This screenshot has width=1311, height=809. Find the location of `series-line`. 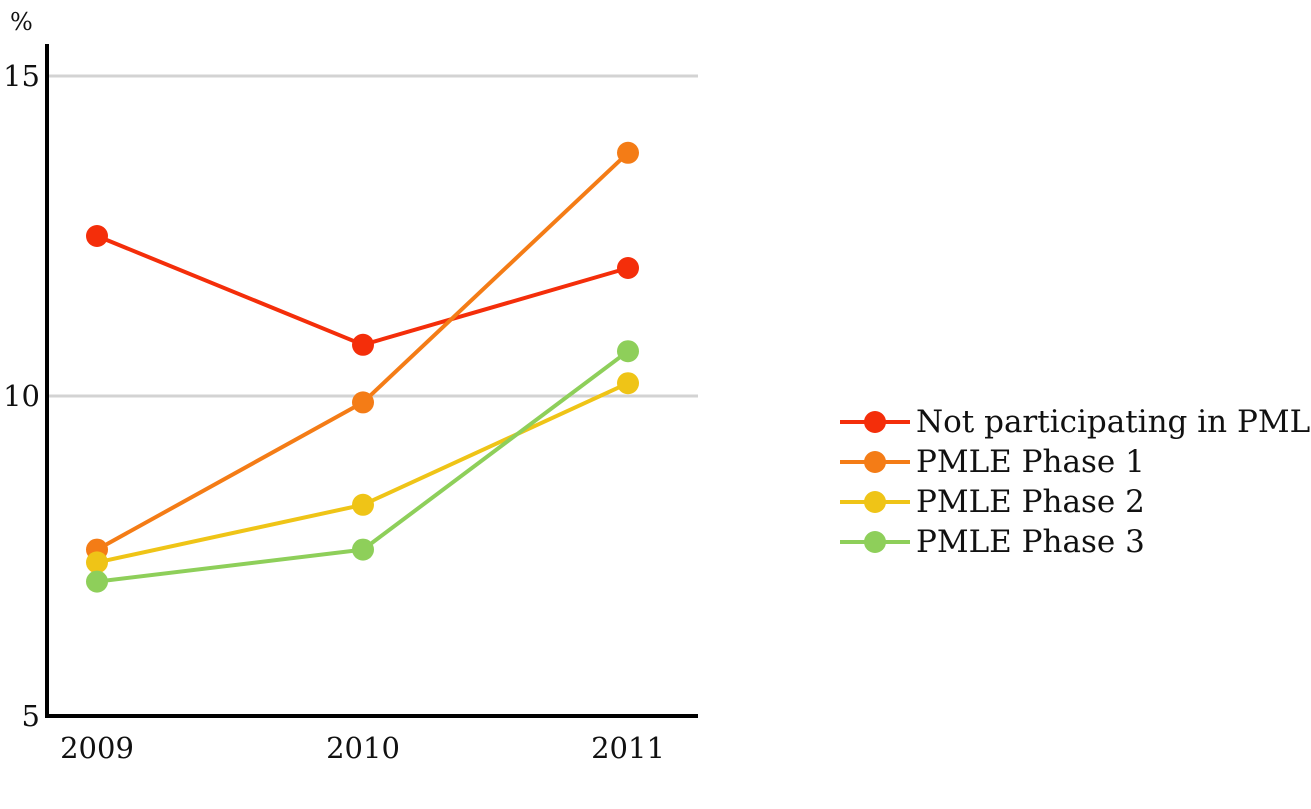

series-line is located at coordinates (362, 290).